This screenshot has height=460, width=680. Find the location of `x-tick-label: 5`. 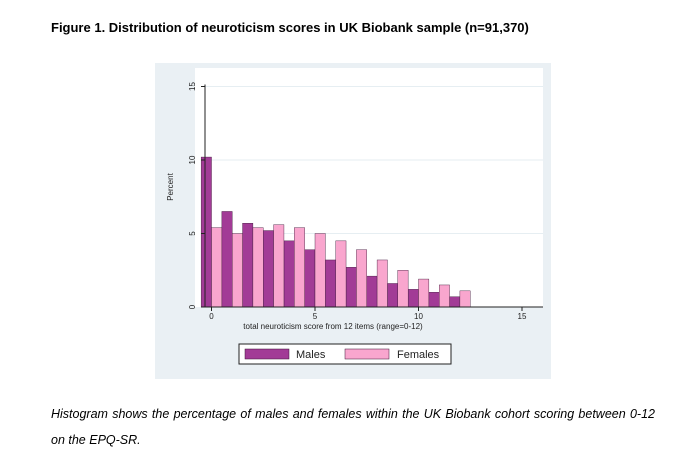

x-tick-label: 5 is located at coordinates (315, 316).